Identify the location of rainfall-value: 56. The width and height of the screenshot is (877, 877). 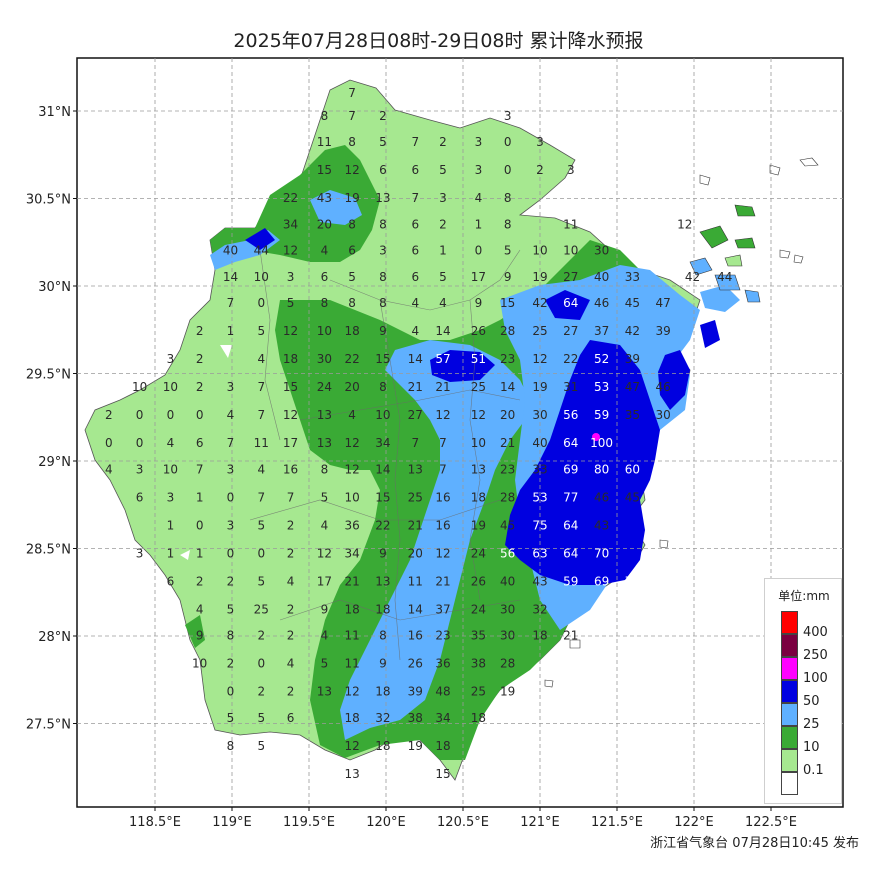
(570, 415).